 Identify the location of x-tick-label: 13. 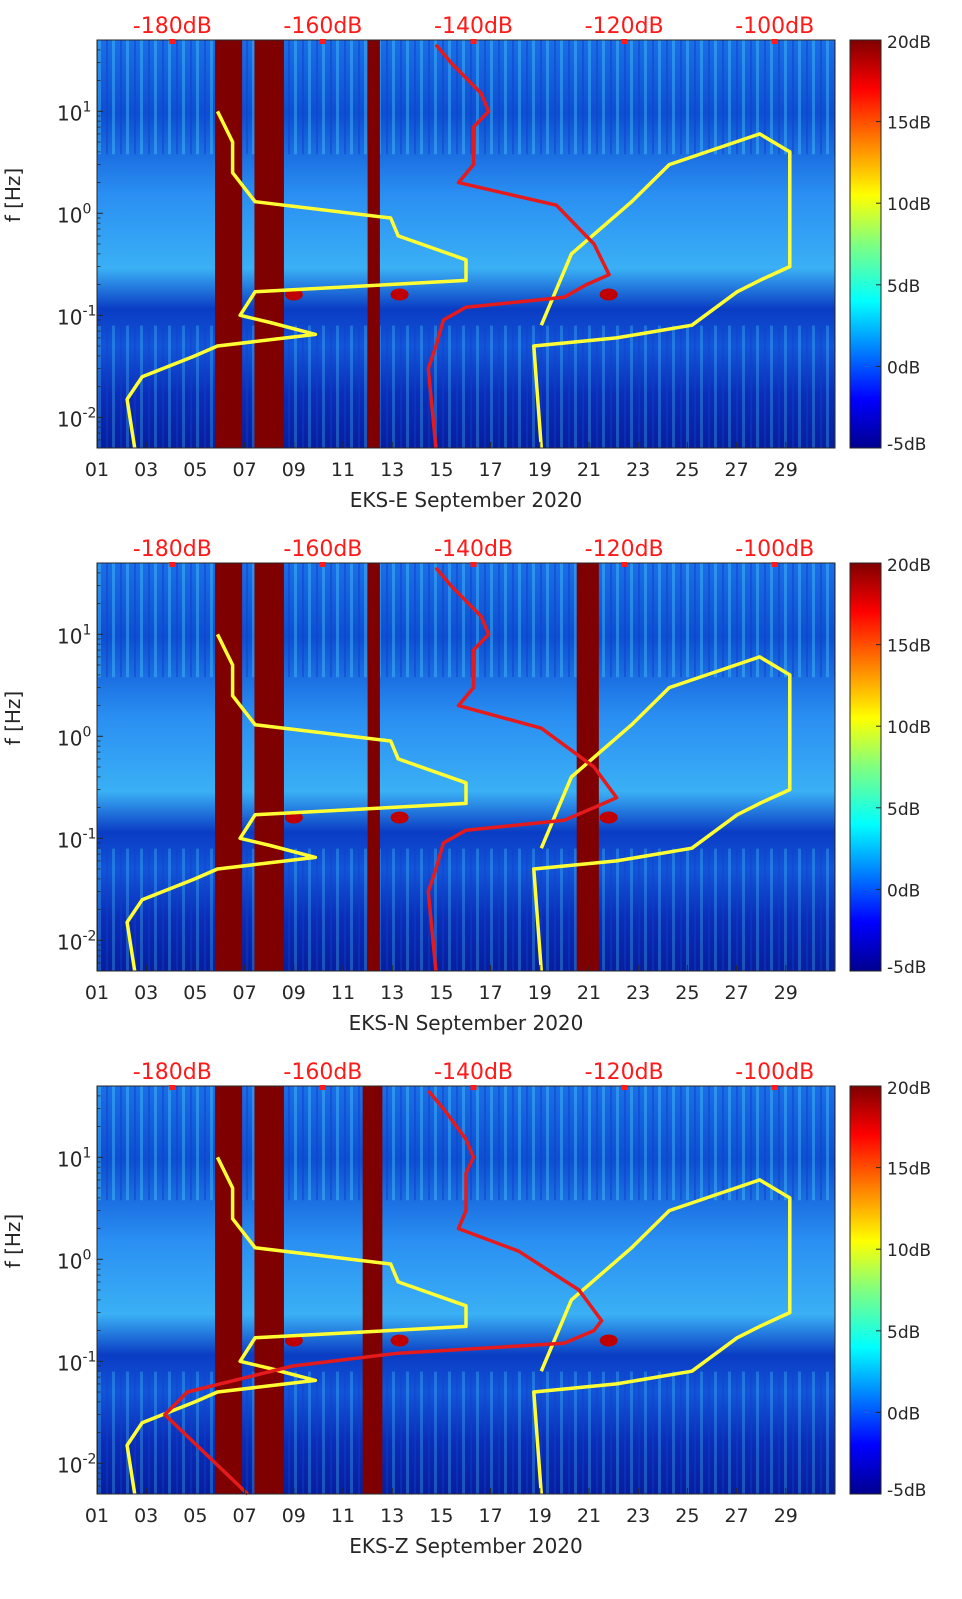
(392, 470).